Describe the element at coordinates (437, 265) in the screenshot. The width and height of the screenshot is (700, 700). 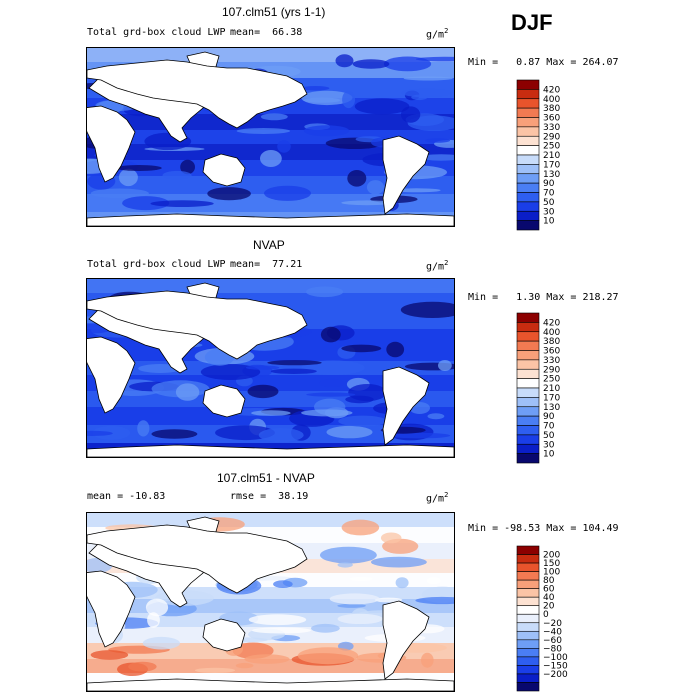
I see `panel-2-unit: g/m2` at that location.